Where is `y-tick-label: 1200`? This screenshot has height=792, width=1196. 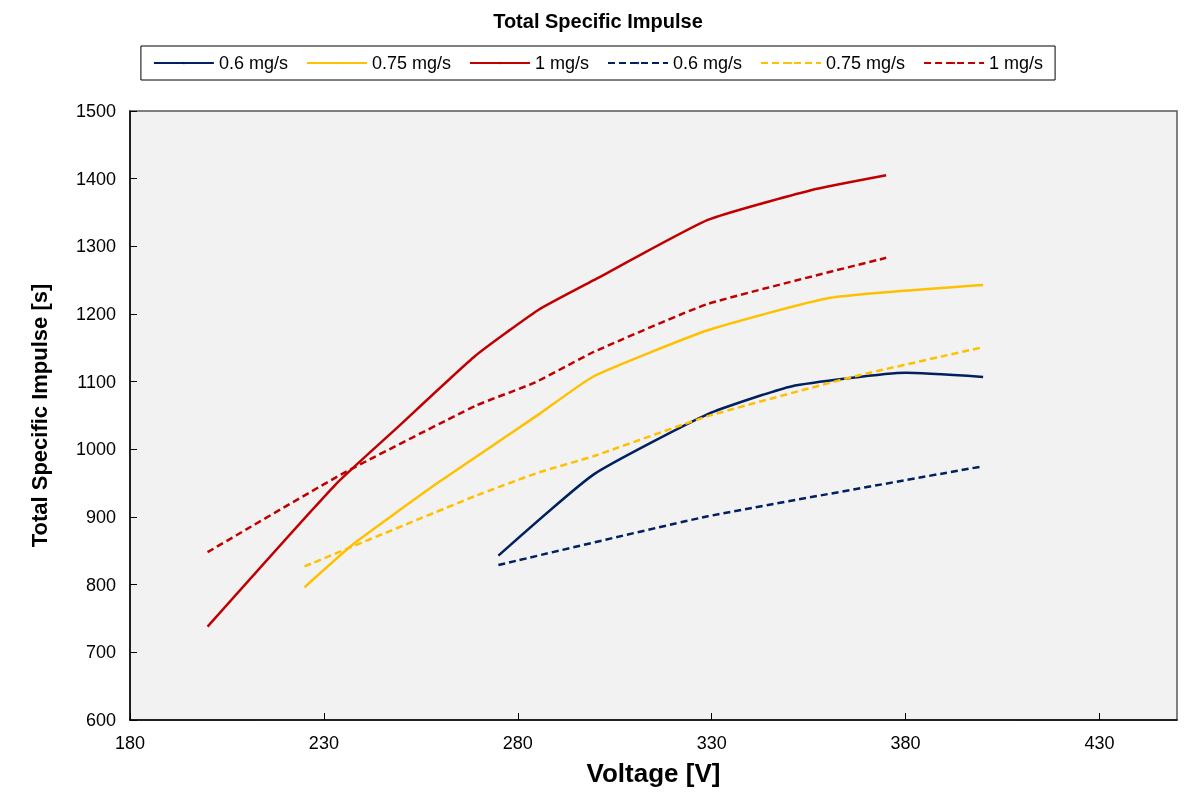 y-tick-label: 1200 is located at coordinates (95, 314).